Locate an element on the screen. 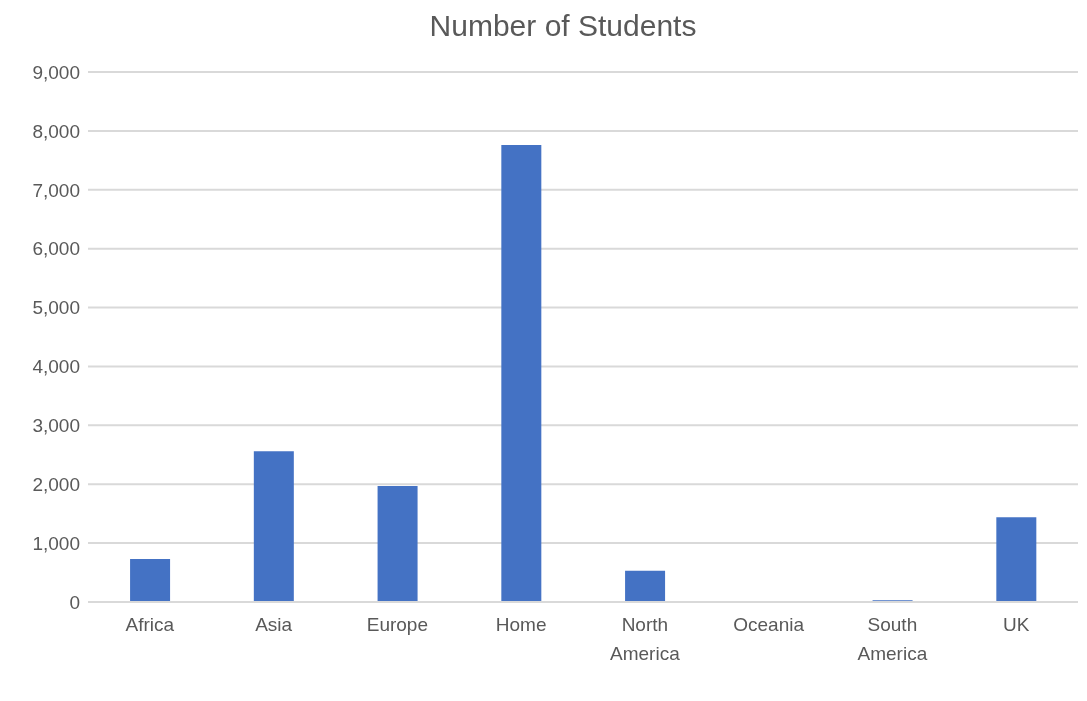 This screenshot has width=1087, height=701. x-tick-label: Oceania is located at coordinates (769, 625).